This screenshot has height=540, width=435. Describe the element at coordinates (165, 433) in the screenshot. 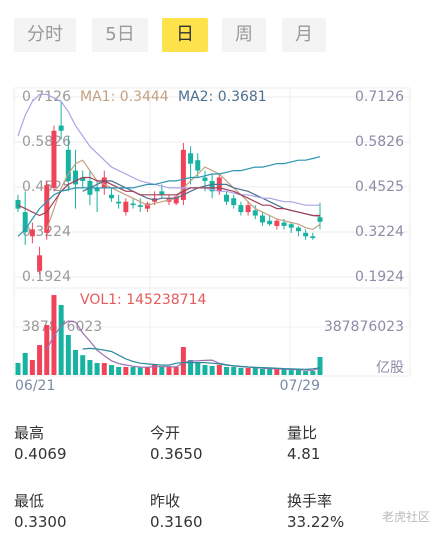

I see `stat-label: 今开` at that location.